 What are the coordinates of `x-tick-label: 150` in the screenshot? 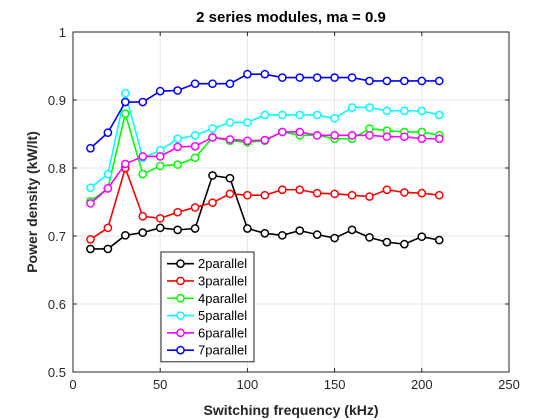 It's located at (335, 384).